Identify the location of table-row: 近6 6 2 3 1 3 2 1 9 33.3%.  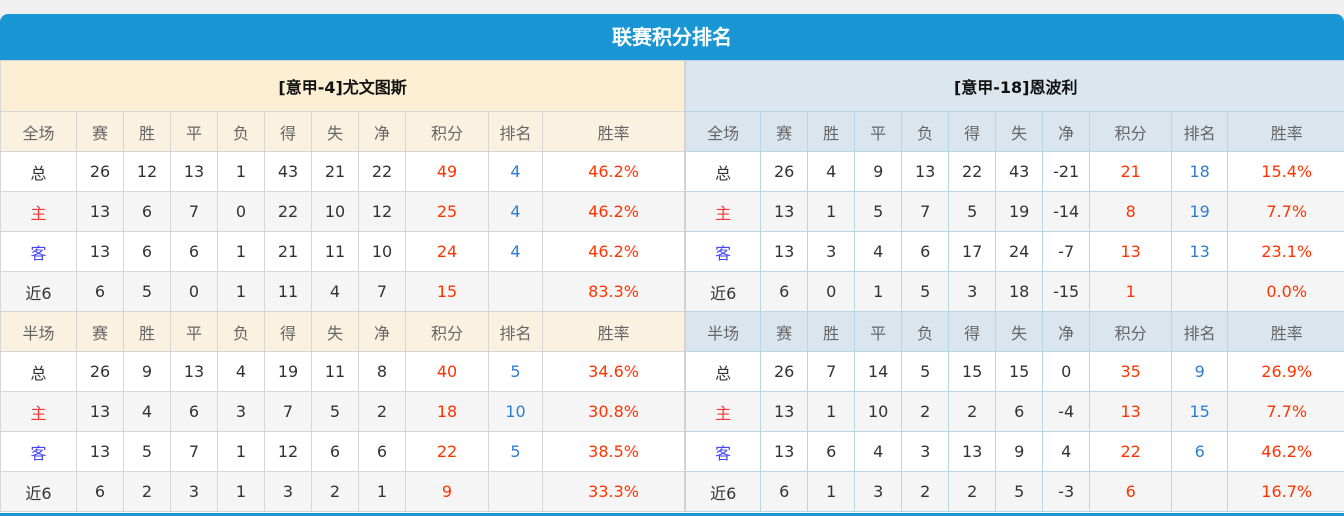
(343, 491).